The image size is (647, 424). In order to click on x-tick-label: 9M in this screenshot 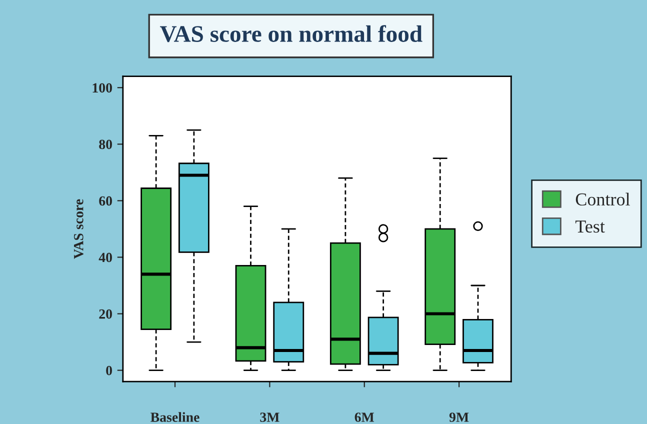, I will do `click(459, 417)`.